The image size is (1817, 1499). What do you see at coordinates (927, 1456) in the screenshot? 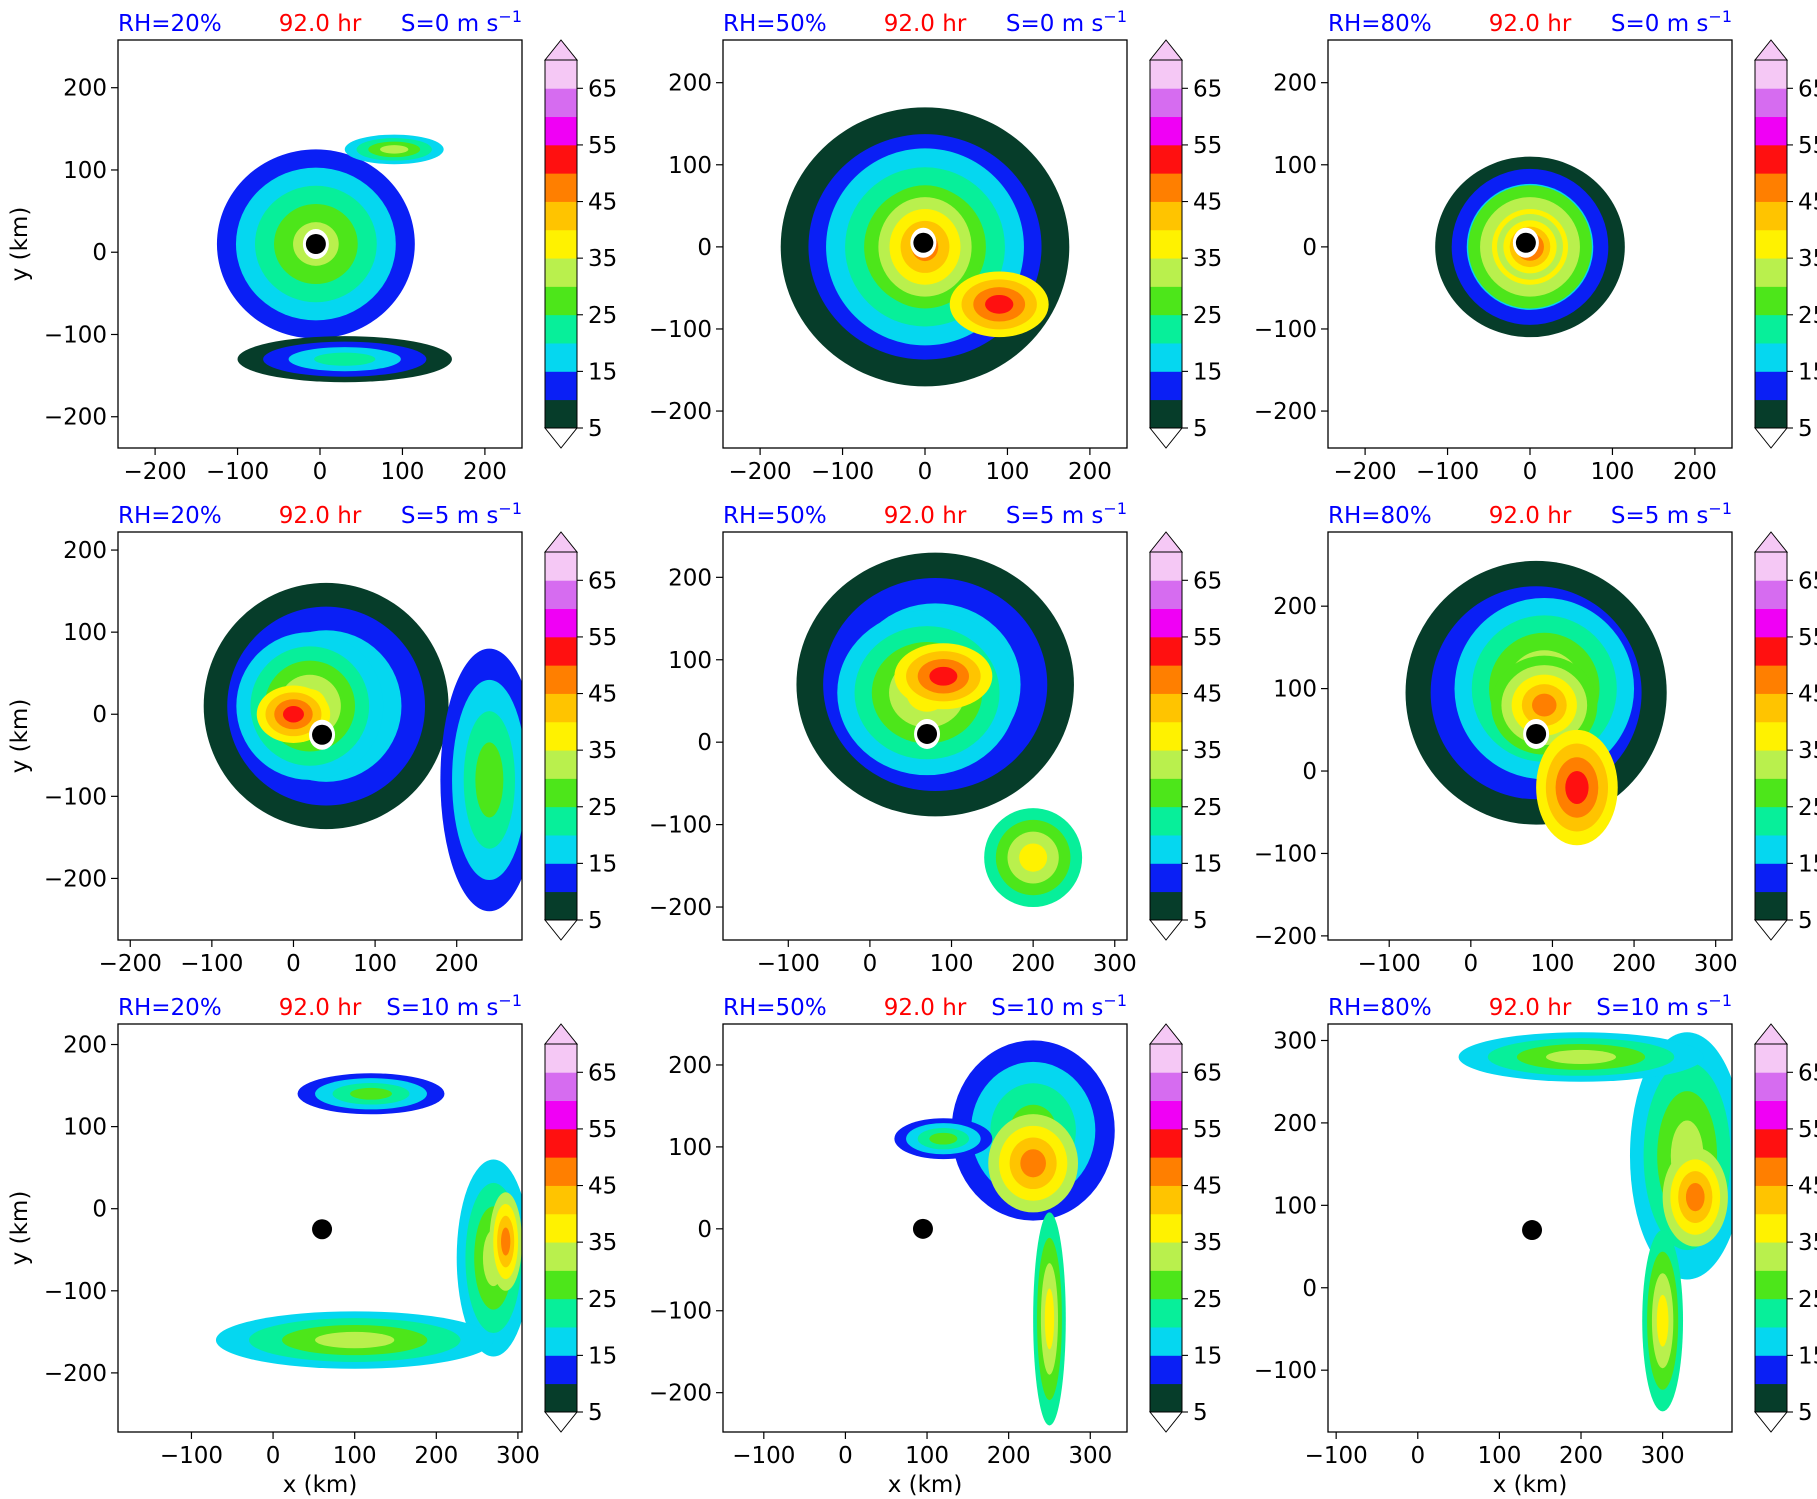
I see `x-tick-label: 100` at bounding box center [927, 1456].